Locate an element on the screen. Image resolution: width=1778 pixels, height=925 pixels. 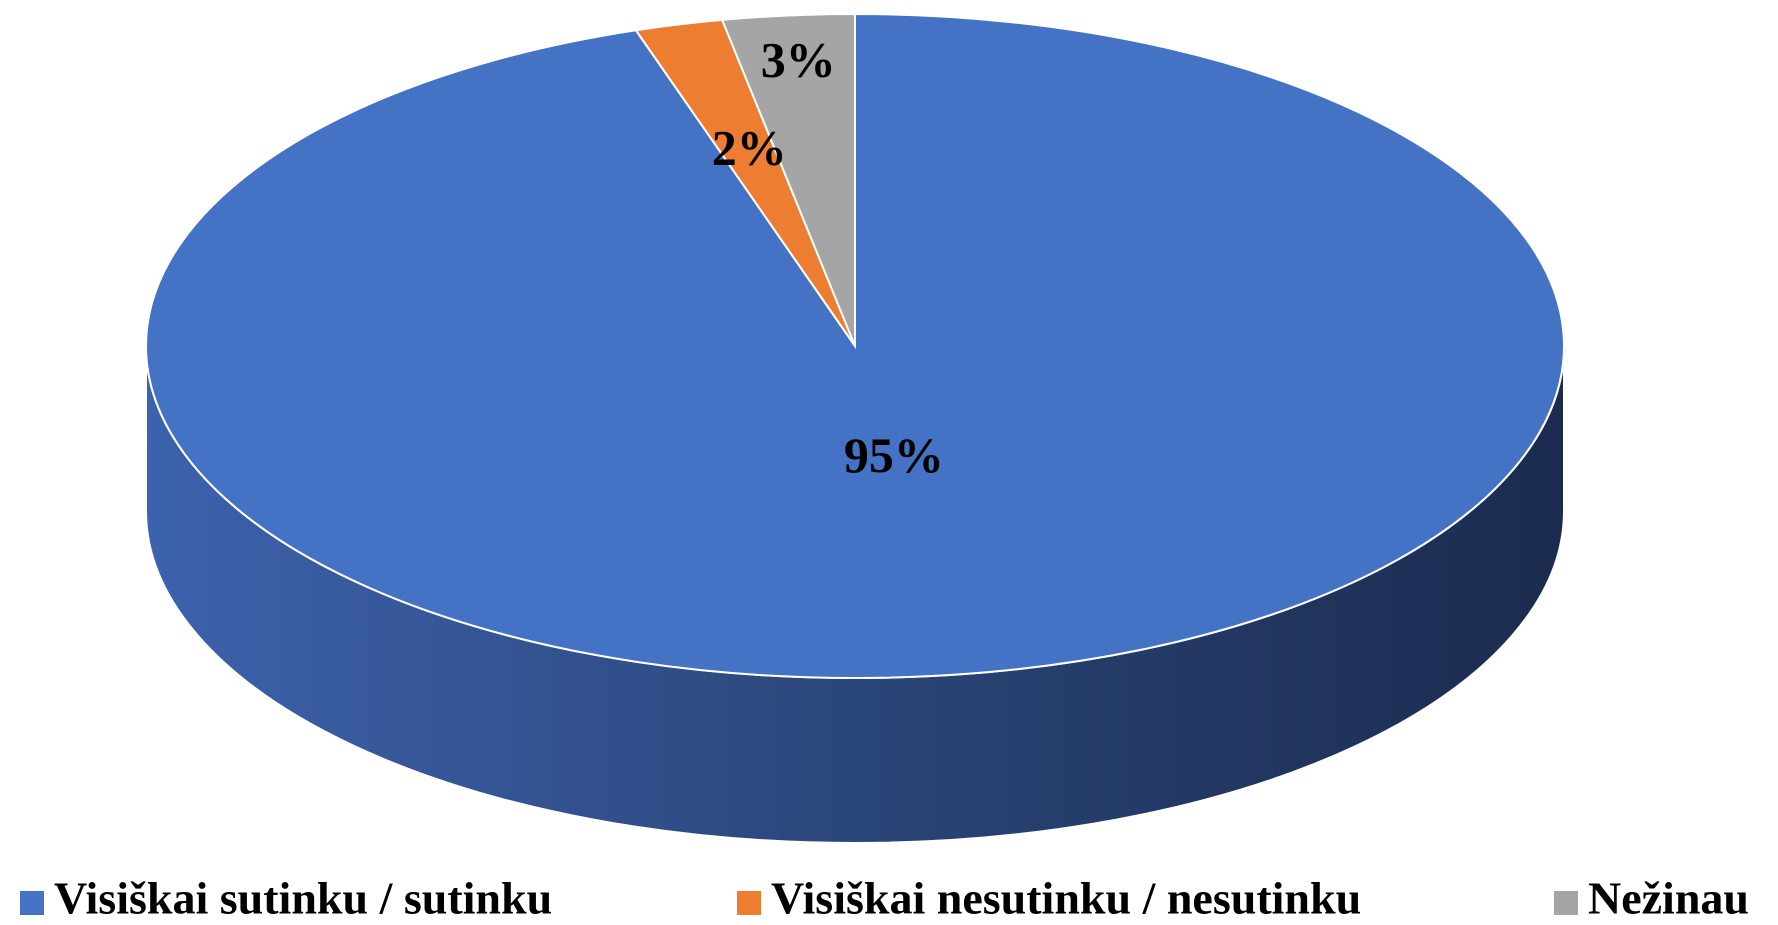
legend-label: Visiškai nesutinku / nesutinku is located at coordinates (1066, 898).